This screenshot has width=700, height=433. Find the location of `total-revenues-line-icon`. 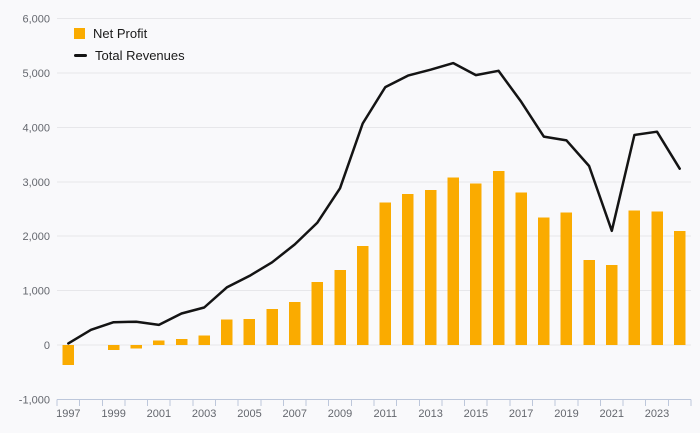

total-revenues-line-icon is located at coordinates (80, 55).